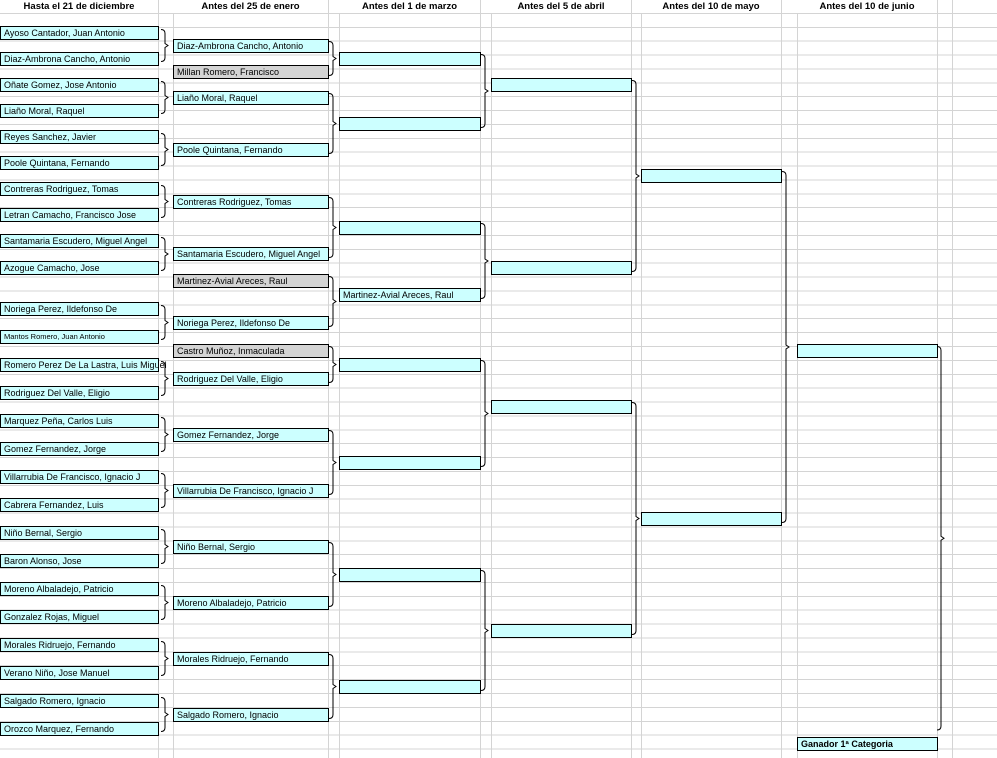 The height and width of the screenshot is (758, 997). Describe the element at coordinates (251, 323) in the screenshot. I see `round-2-player-cell: Noriega Perez, Ildefonso De` at that location.